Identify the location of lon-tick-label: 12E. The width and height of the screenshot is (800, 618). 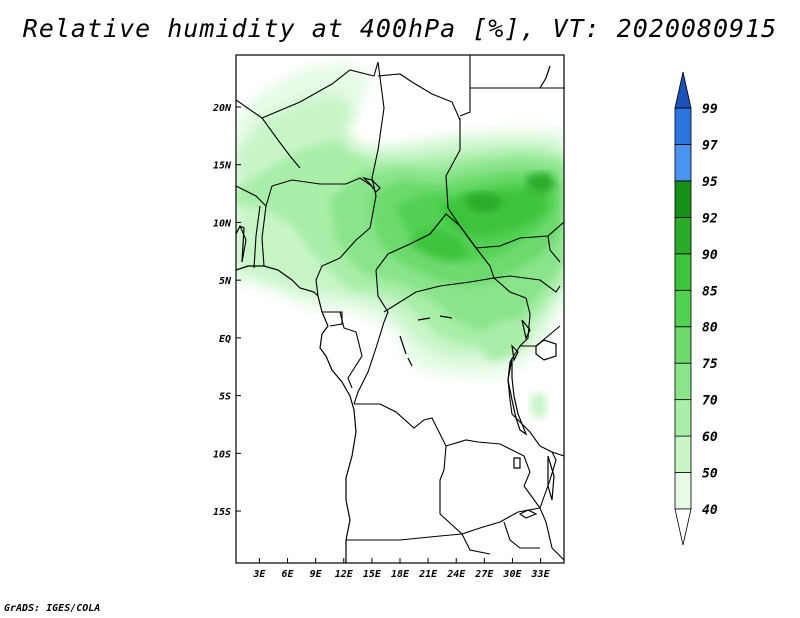
(344, 574).